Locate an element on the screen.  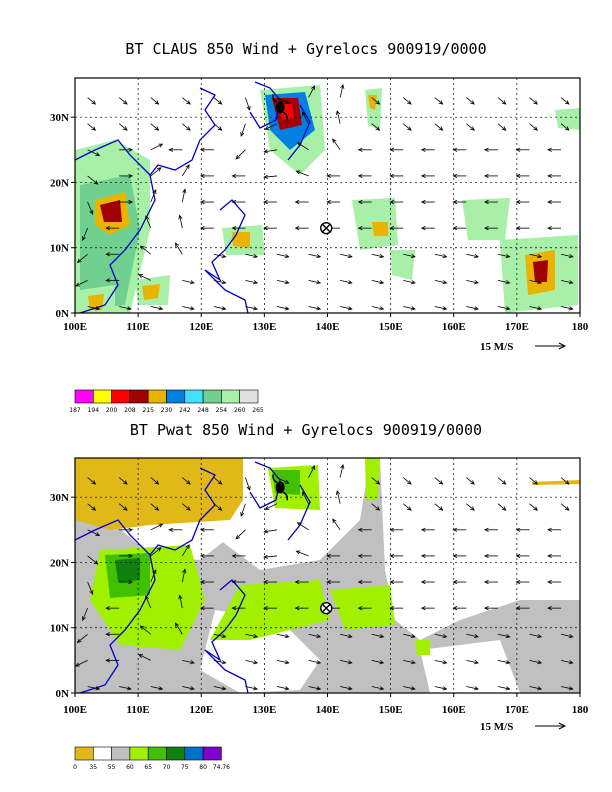
x-tick-label: 140E is located at coordinates (328, 710).